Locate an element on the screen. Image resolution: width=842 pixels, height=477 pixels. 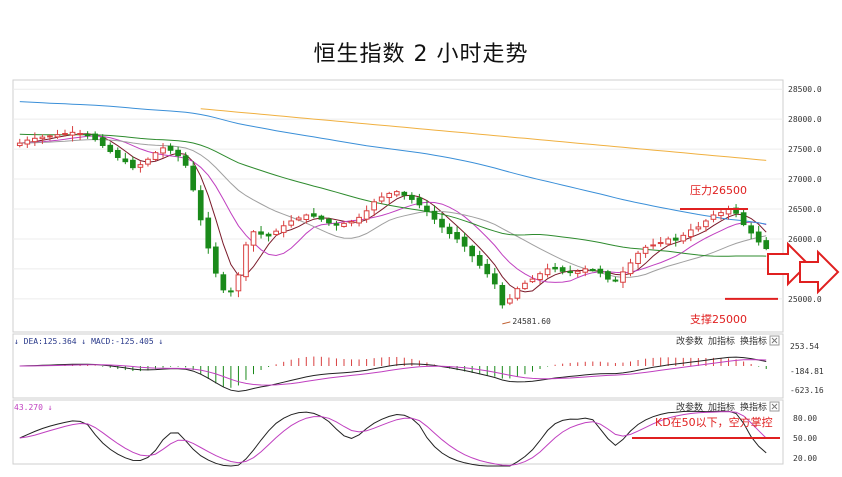
y-tick-label: 28500.0 is located at coordinates (805, 89).